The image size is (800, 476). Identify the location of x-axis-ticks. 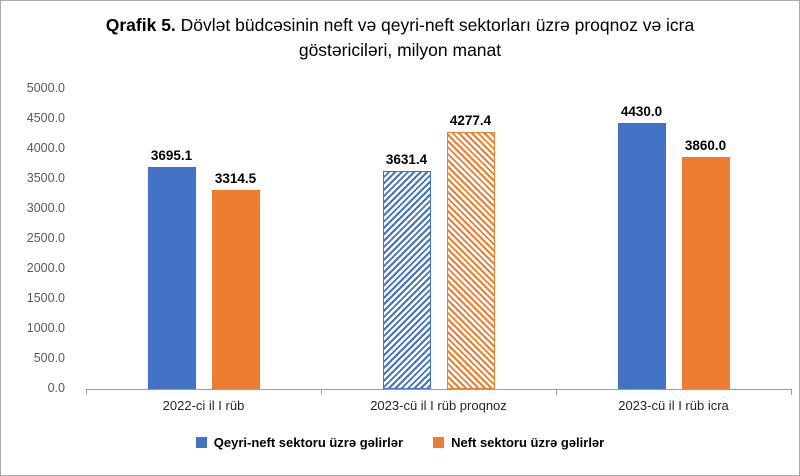
(439, 392).